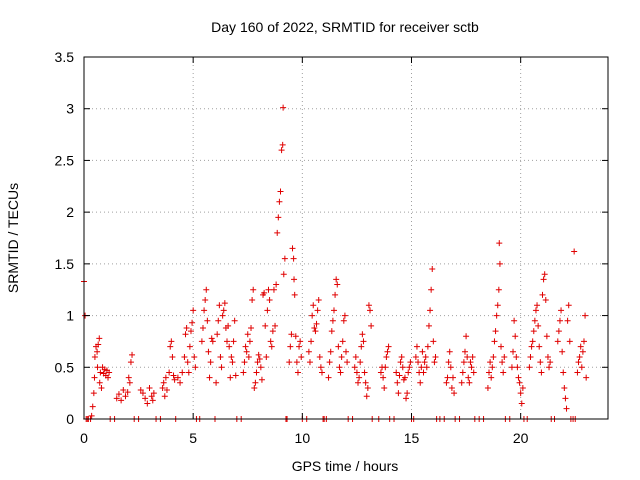 Image resolution: width=640 pixels, height=480 pixels. Describe the element at coordinates (70, 419) in the screenshot. I see `y-tick-label: 0` at that location.